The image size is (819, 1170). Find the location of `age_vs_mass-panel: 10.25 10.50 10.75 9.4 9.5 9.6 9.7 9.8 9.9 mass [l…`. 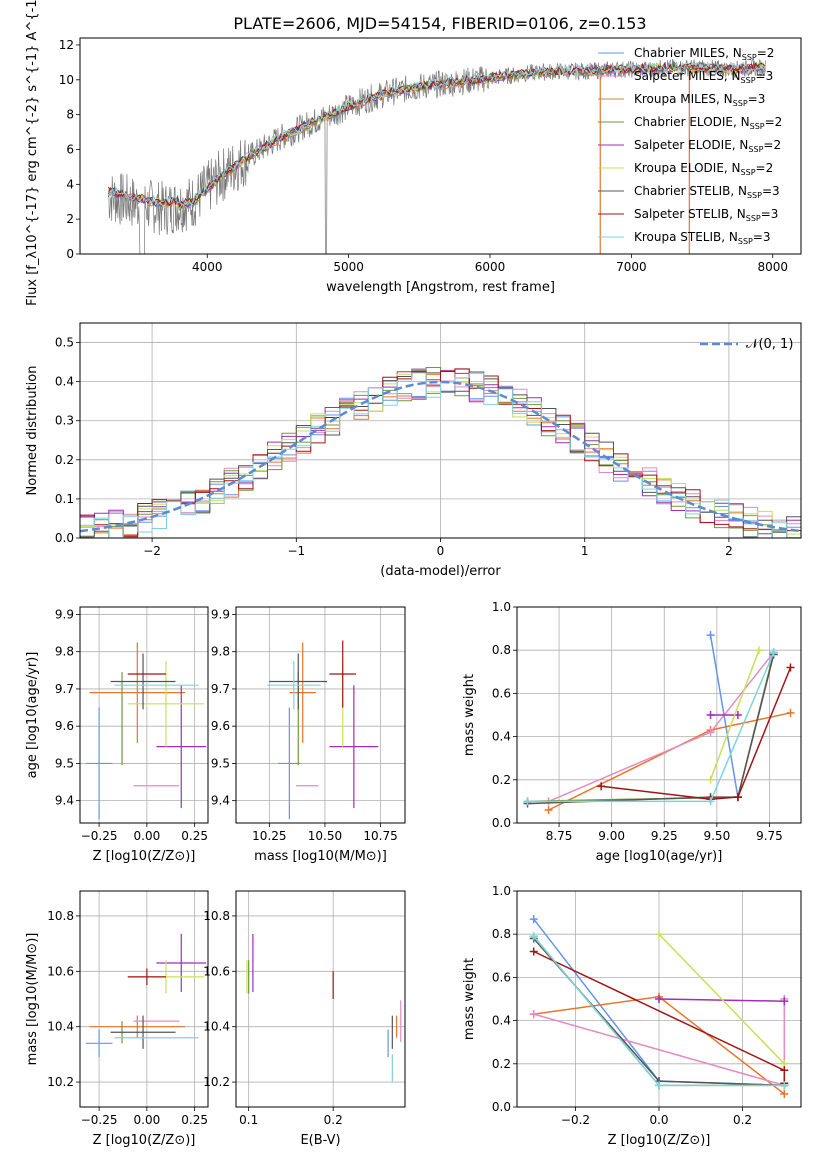

age_vs_mass-panel: 10.25 10.50 10.75 9.4 9.5 9.6 9.7 9.8 9.9 mass [l… is located at coordinates (308, 735).